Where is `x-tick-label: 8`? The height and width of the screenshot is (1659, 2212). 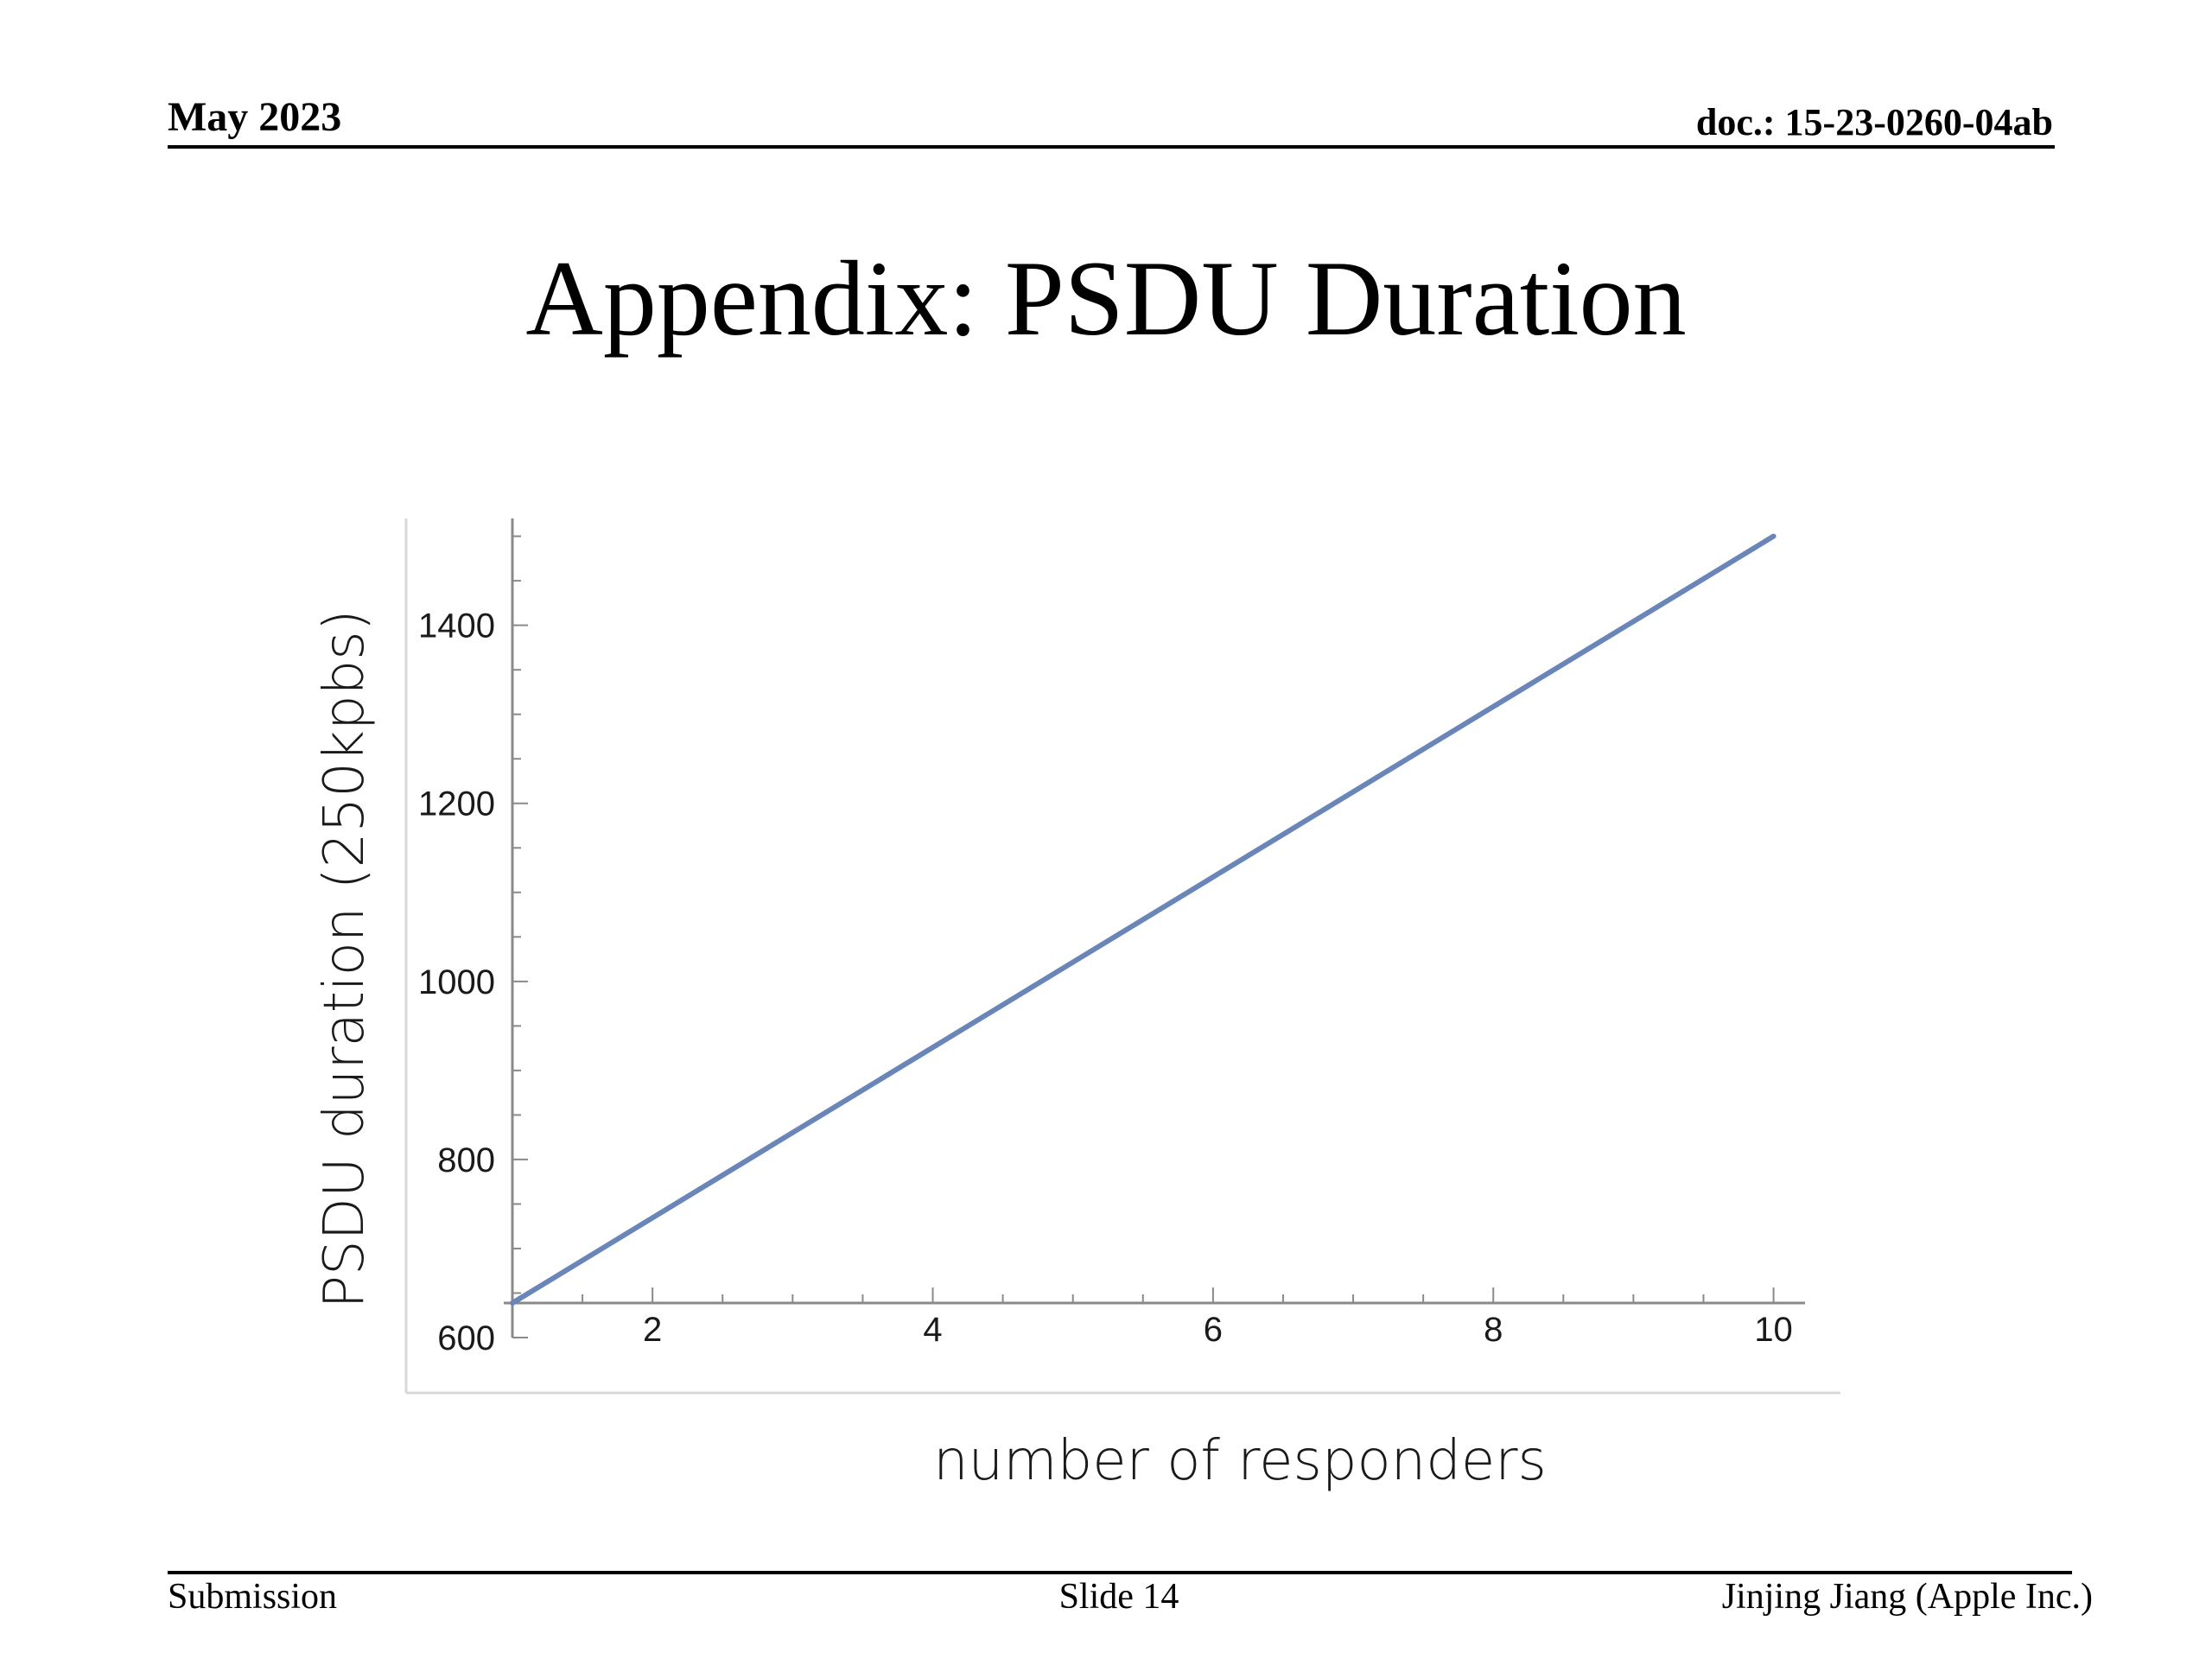 x-tick-label: 8 is located at coordinates (1493, 1330).